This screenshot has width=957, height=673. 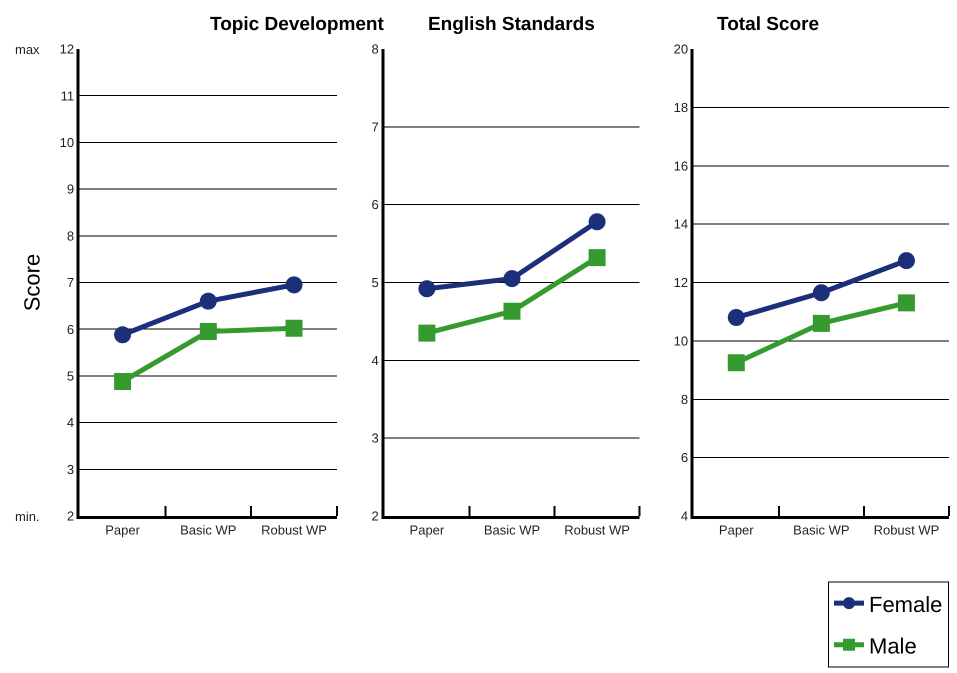 I want to click on y-tick-label: 16, so click(x=681, y=166).